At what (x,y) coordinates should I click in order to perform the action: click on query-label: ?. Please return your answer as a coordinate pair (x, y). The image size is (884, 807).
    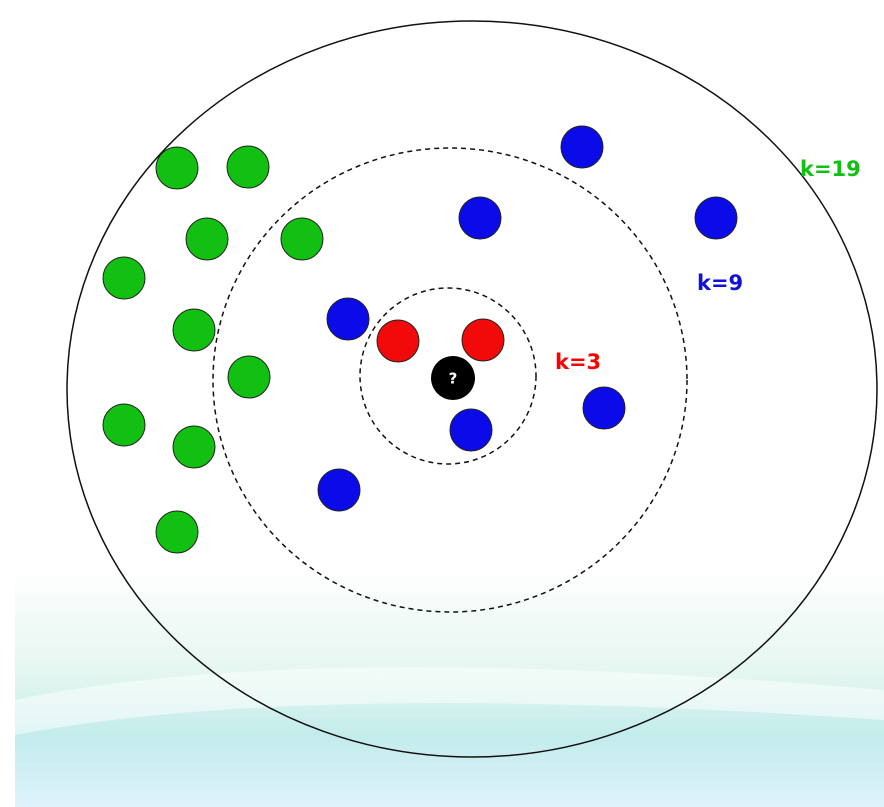
    Looking at the image, I should click on (453, 379).